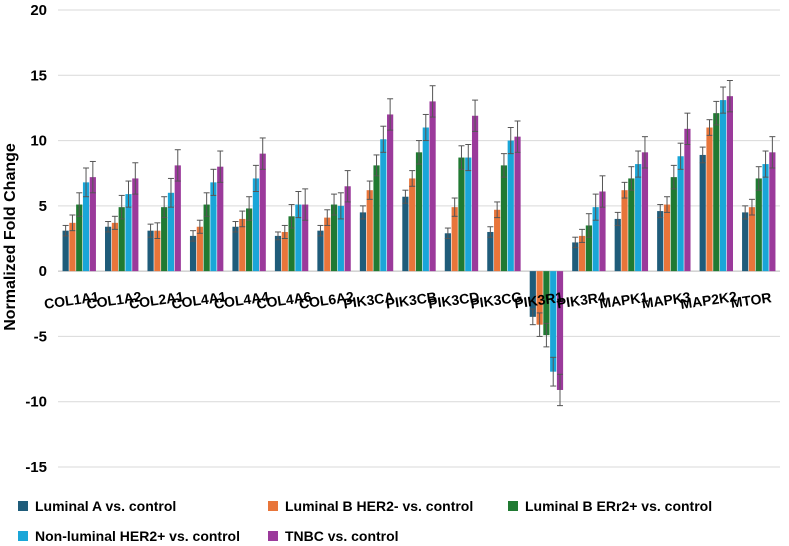  Describe the element at coordinates (198, 300) in the screenshot. I see `category-label: COL4A1` at that location.